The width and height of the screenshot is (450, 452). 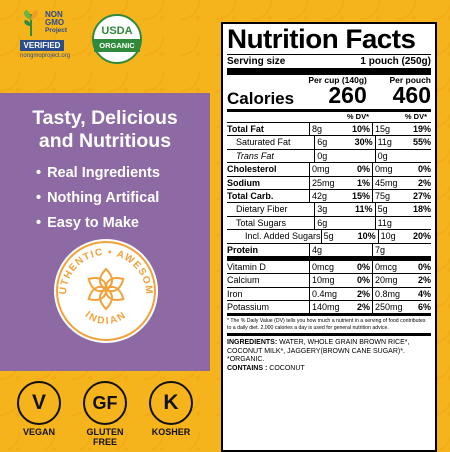 I want to click on per-pouch-label: Per pouch, so click(x=410, y=80).